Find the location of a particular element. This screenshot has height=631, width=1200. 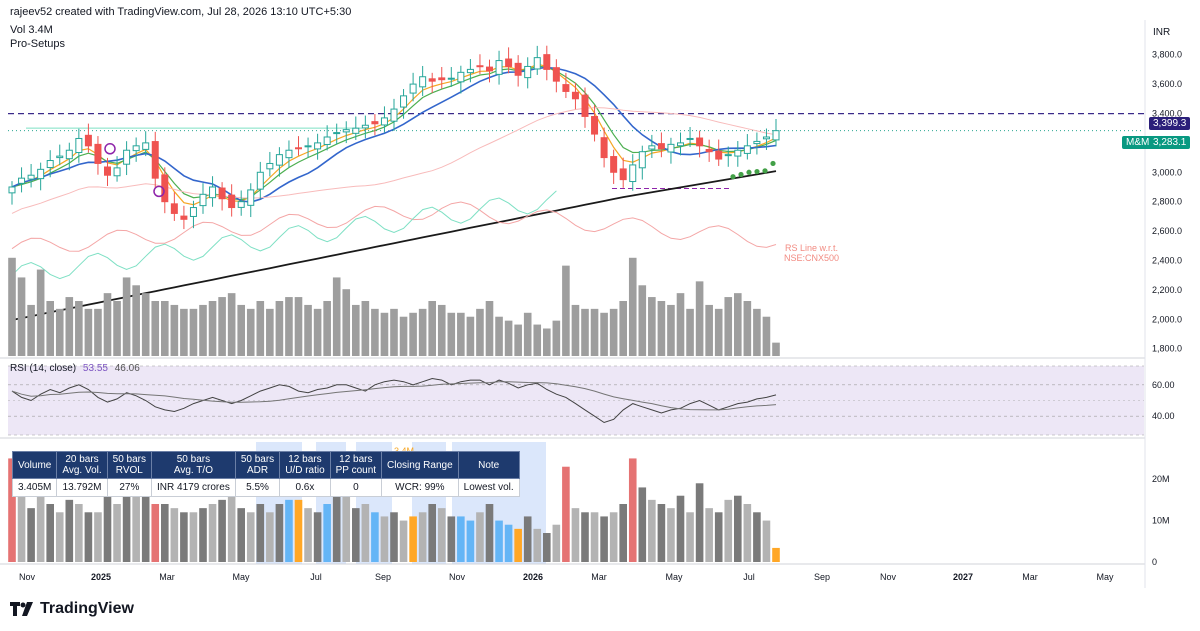

value-avg-vol: 13.792M is located at coordinates (82, 487).